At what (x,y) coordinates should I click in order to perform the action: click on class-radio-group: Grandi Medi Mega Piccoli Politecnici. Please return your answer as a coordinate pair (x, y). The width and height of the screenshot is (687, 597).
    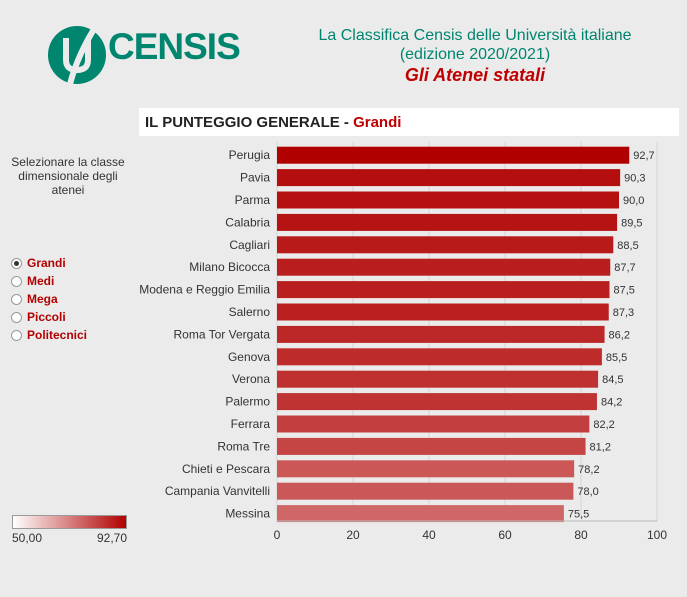
    Looking at the image, I should click on (49, 299).